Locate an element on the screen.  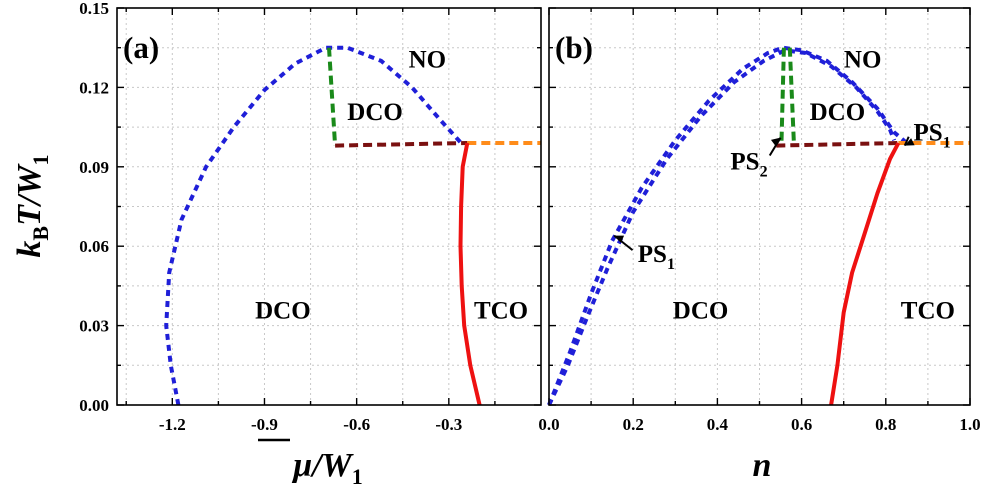
x-tick-label: 0.0 is located at coordinates (548, 424).